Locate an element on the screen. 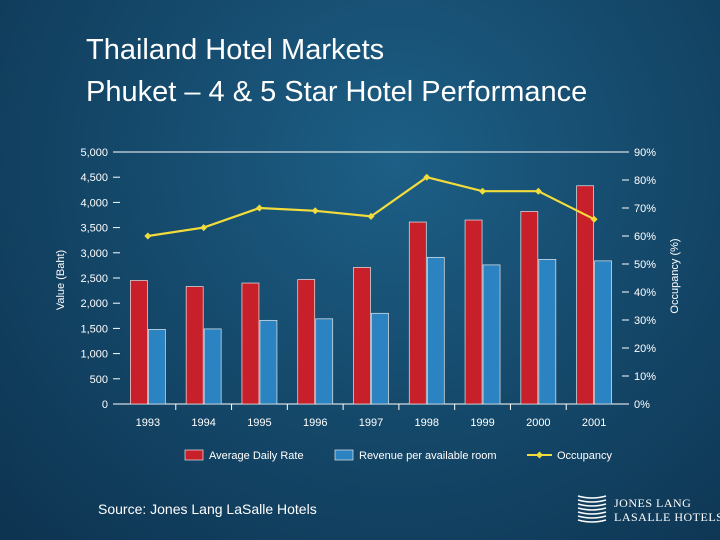  y-tick-label: 5,000 is located at coordinates (94, 153).